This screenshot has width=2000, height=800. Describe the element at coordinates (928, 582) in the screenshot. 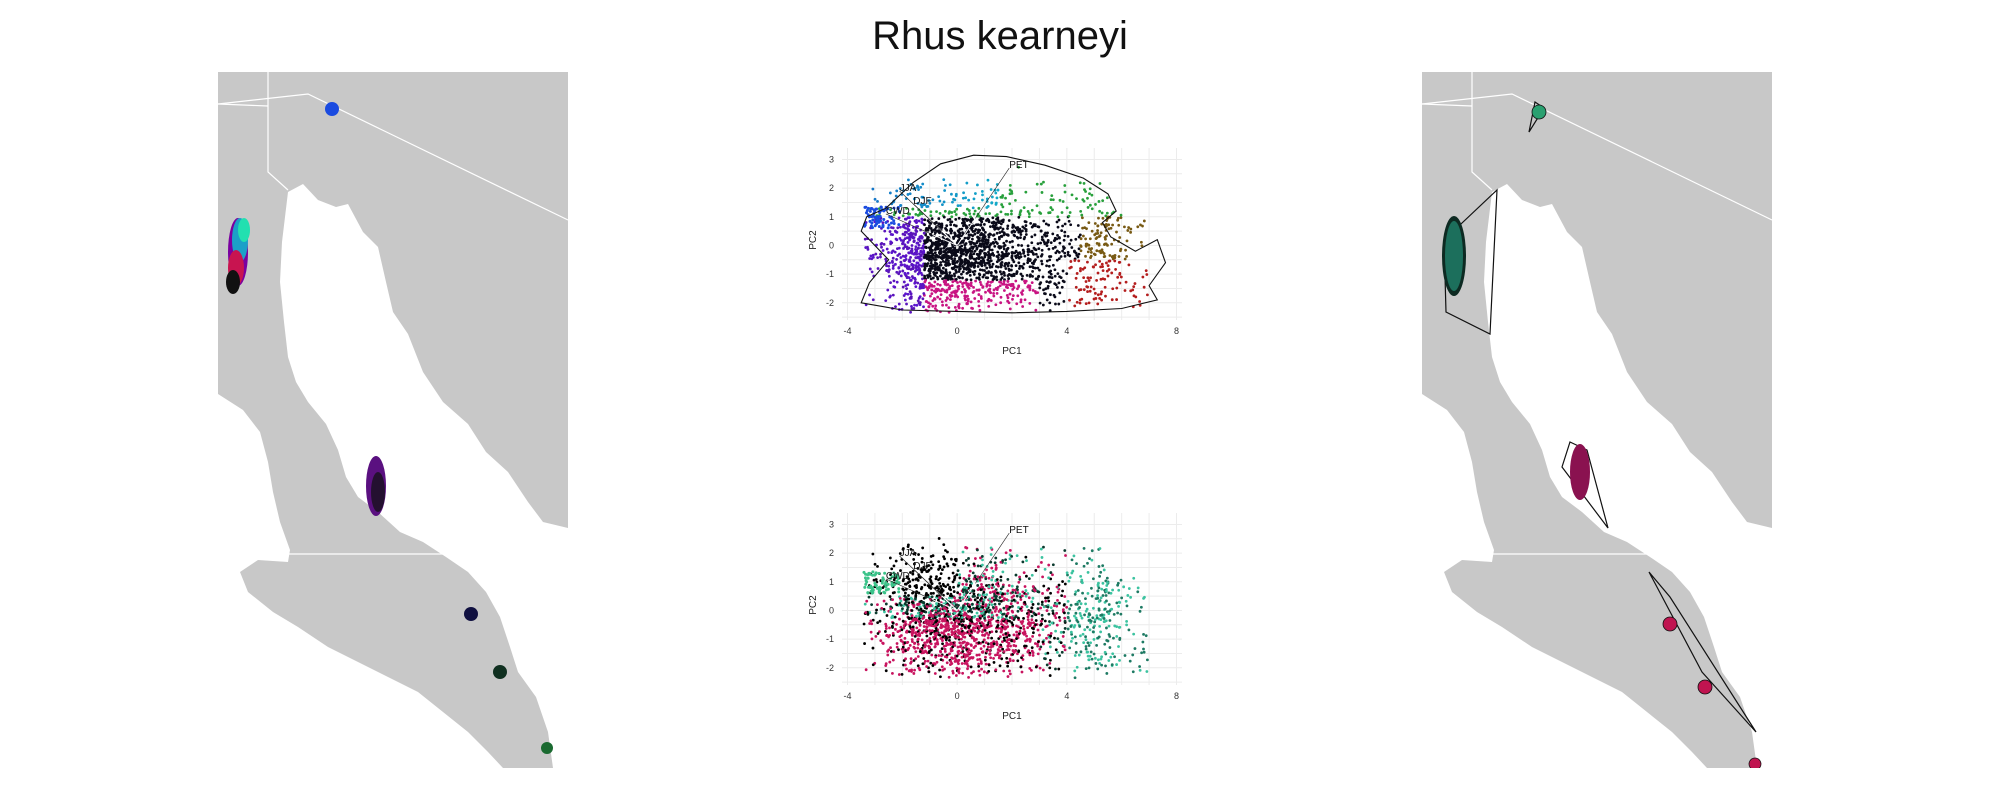

I see `vector-leader` at that location.